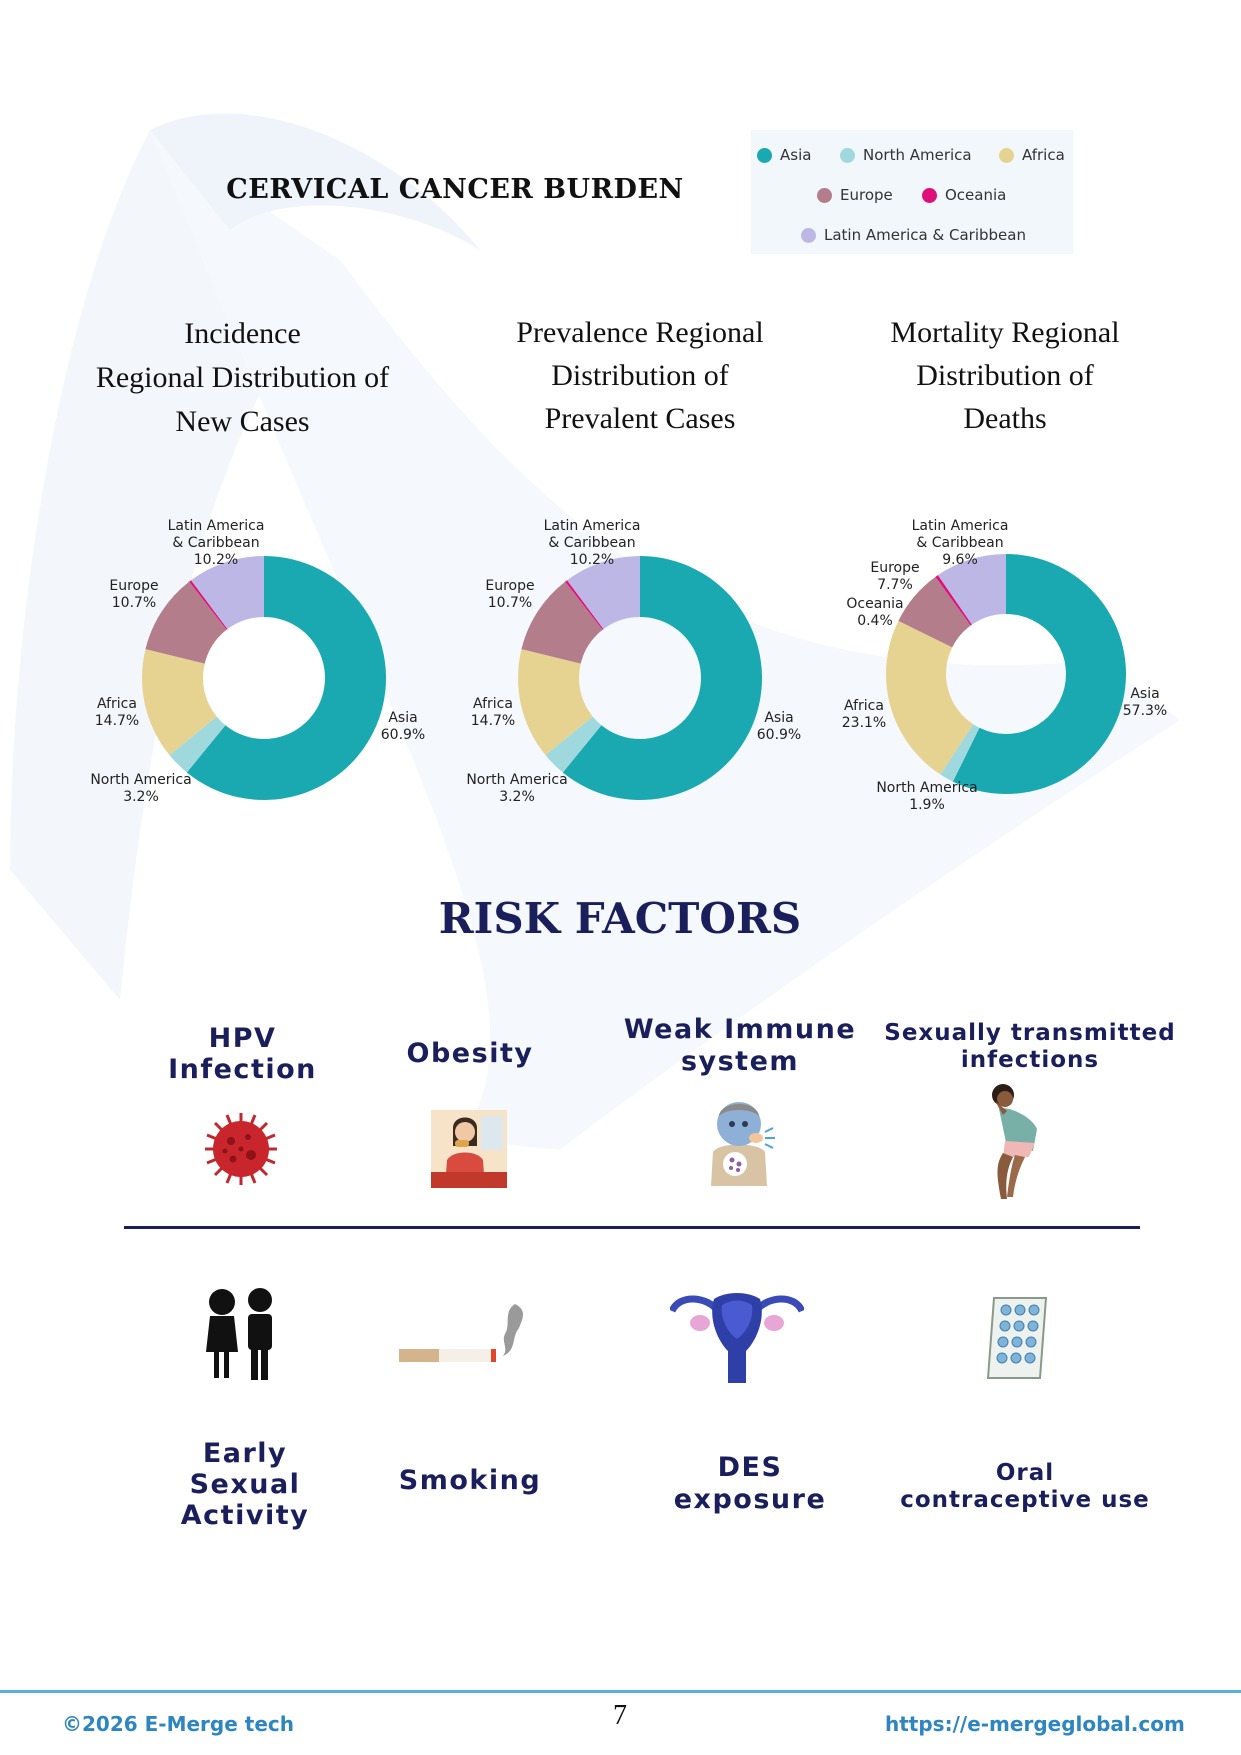 This screenshot has height=1755, width=1241. I want to click on legend-label: Oceania, so click(976, 195).